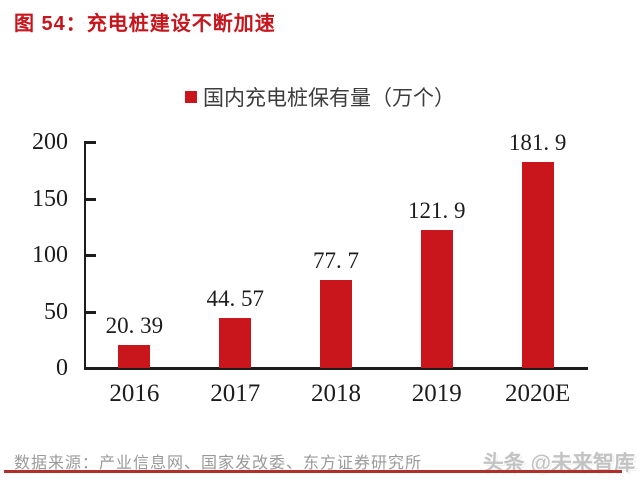  Describe the element at coordinates (336, 261) in the screenshot. I see `bar-value-label-2018: 77. 7` at that location.